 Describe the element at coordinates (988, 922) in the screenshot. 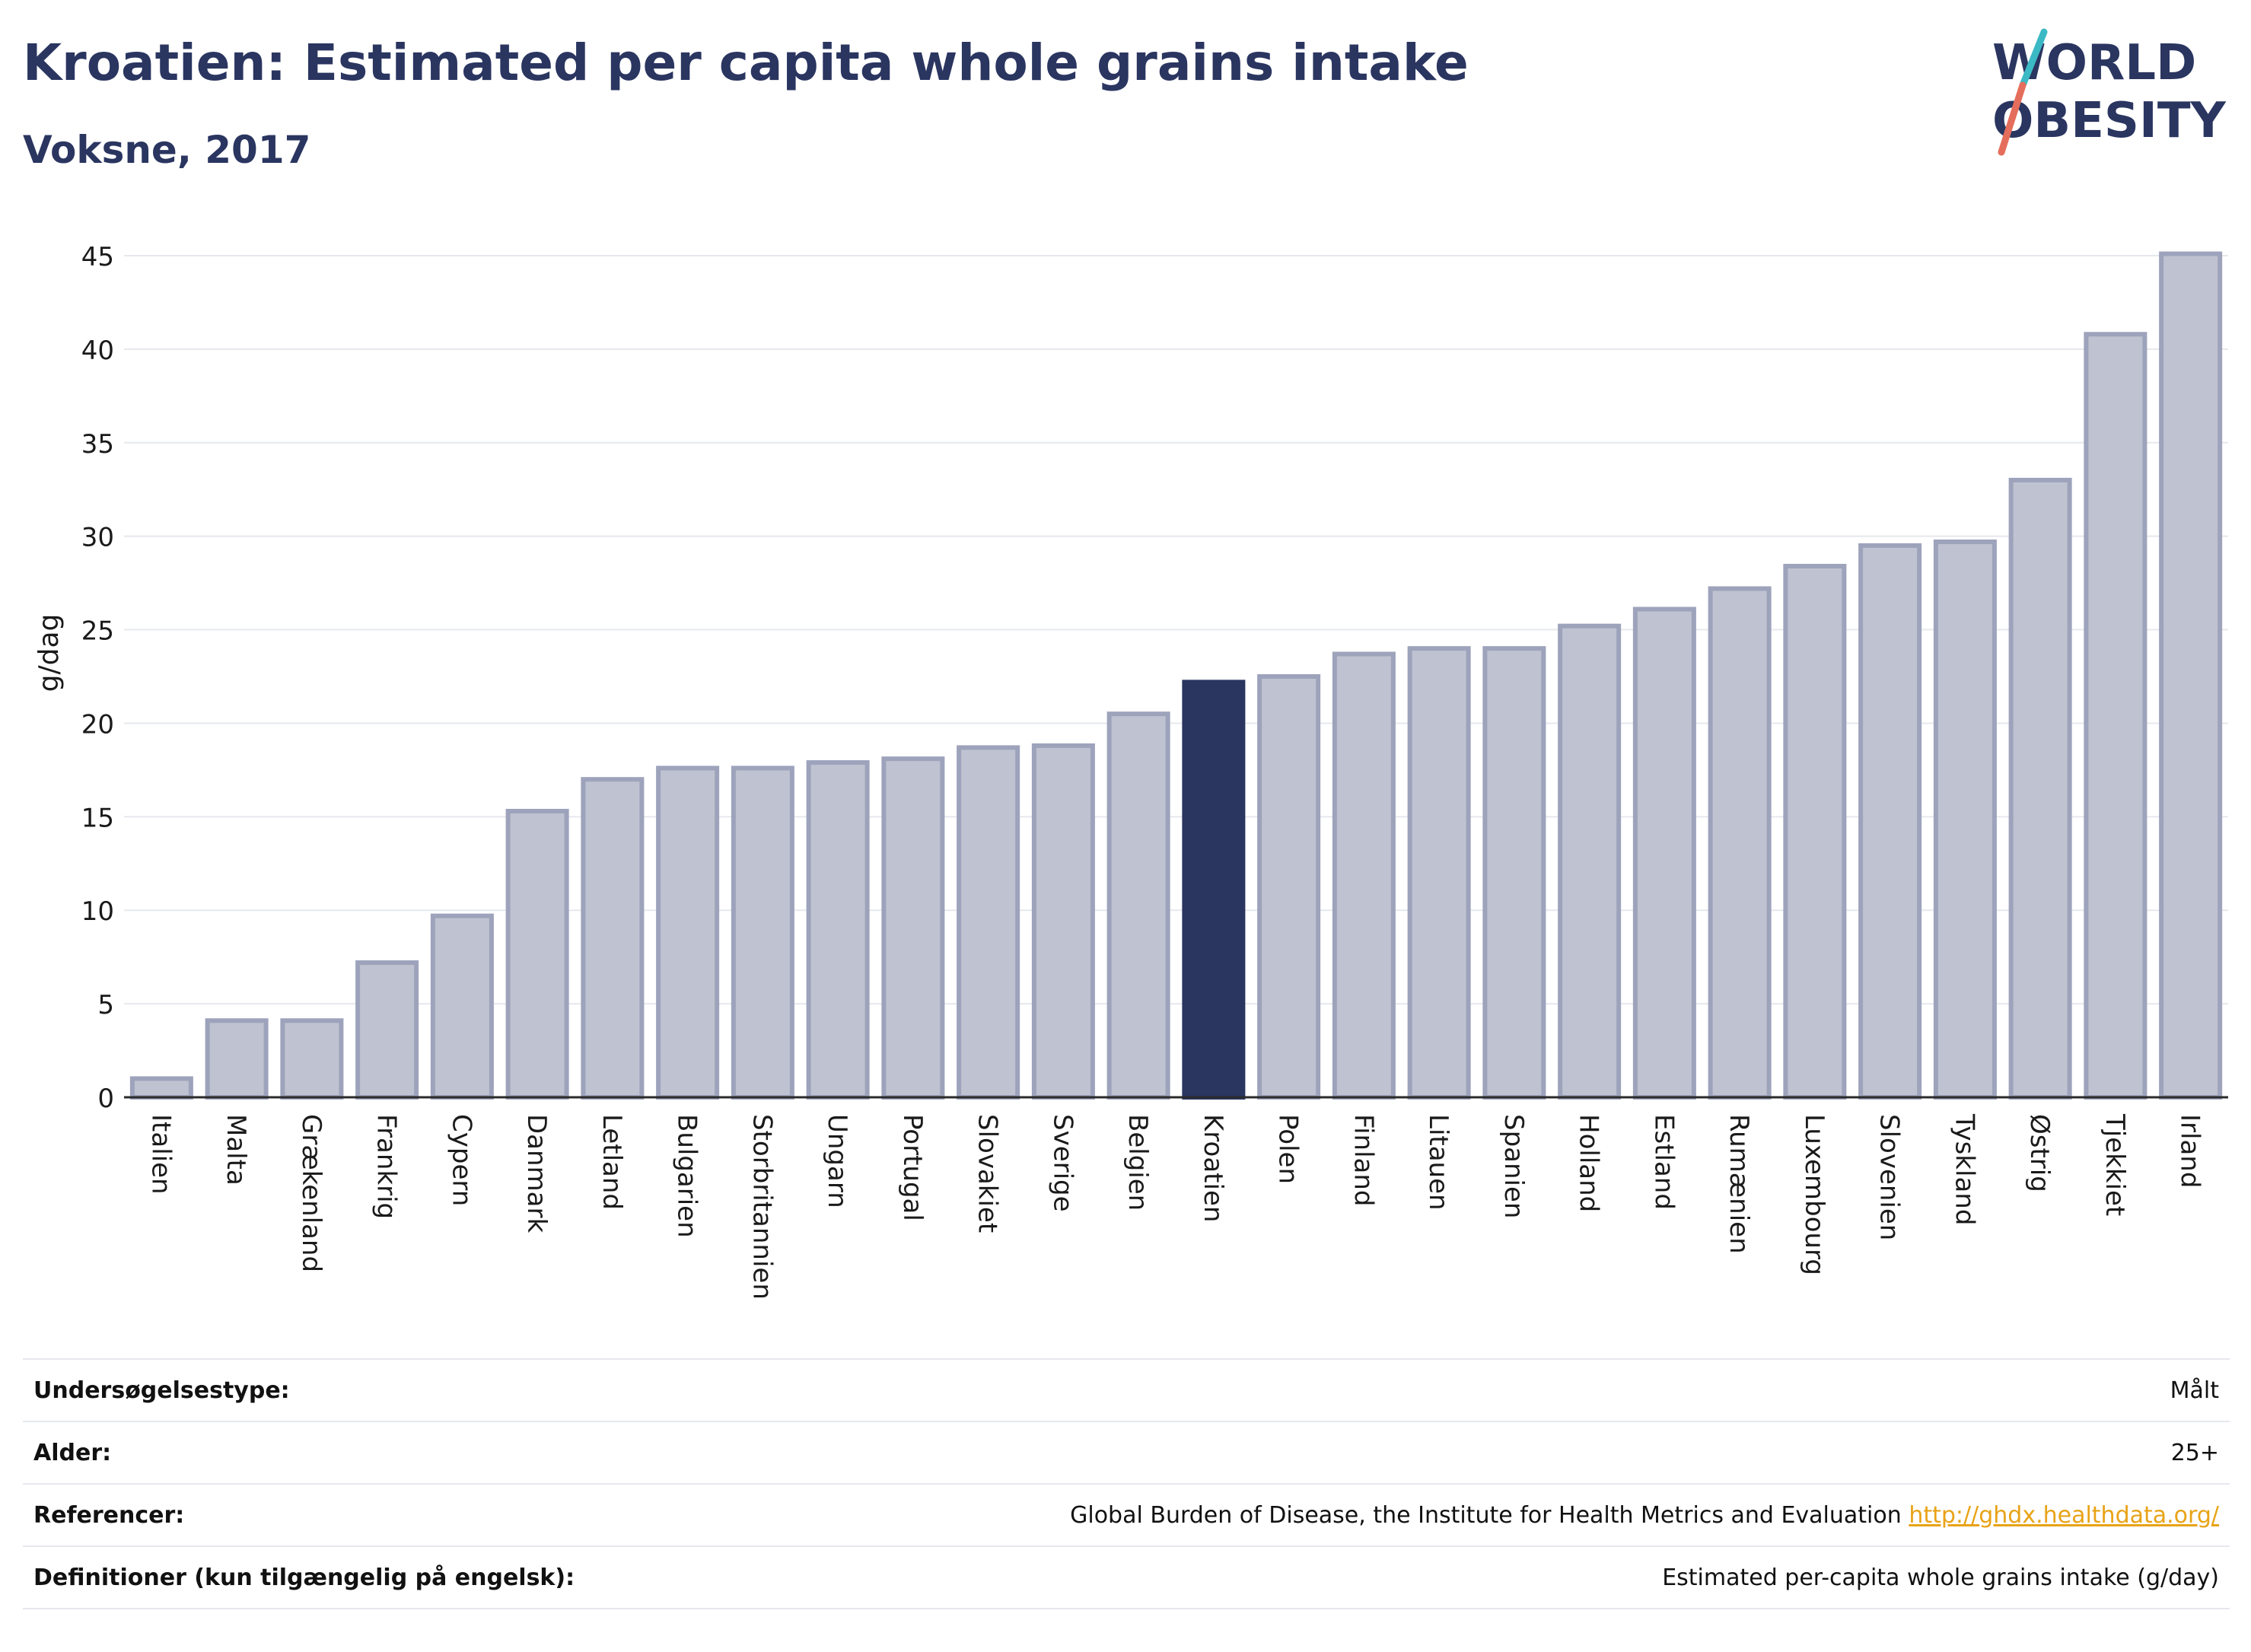

I see `bar-slovakiet` at that location.